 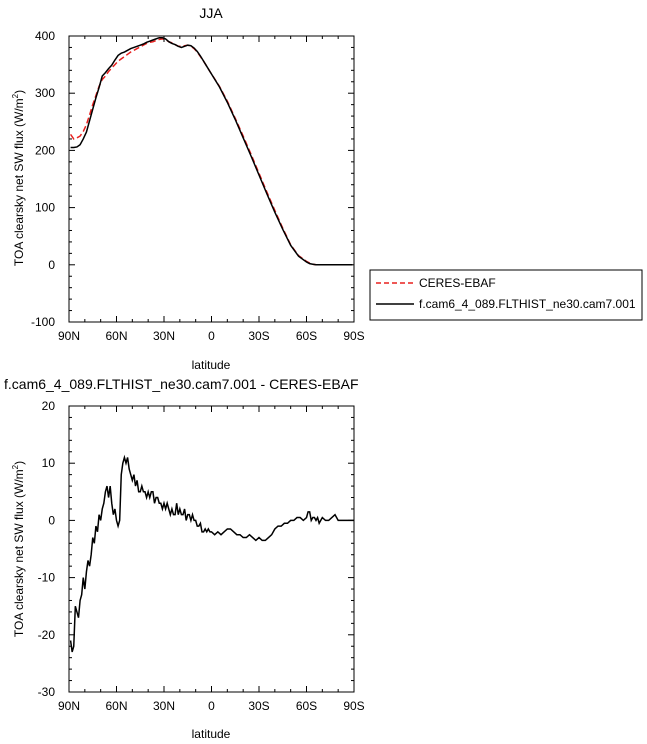 I want to click on y-tick-label: 300, so click(x=45, y=93).